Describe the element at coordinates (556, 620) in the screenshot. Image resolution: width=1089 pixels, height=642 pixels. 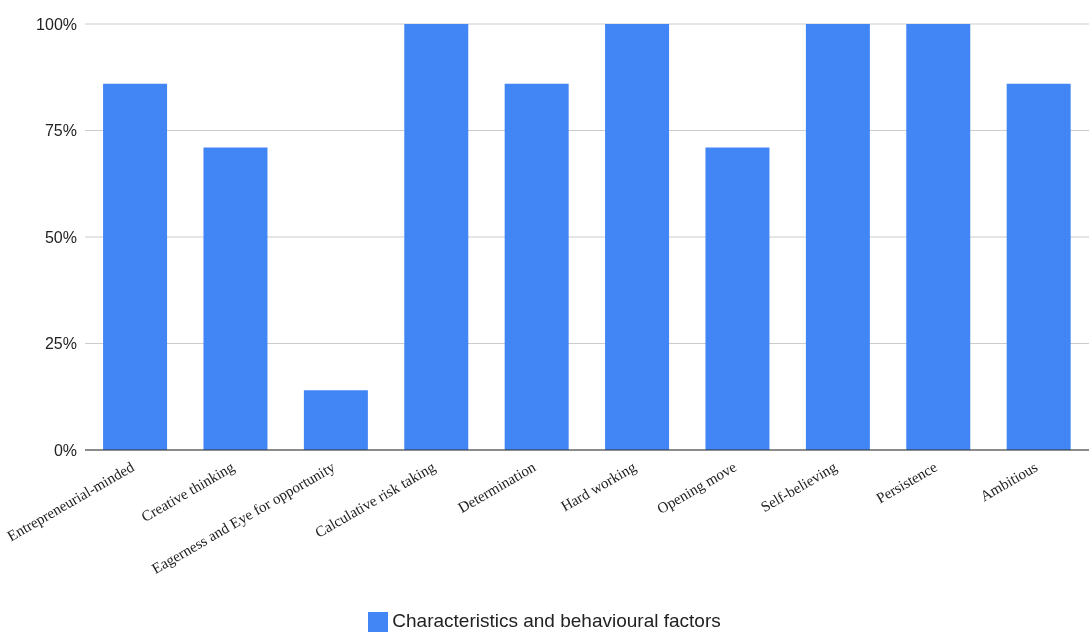
I see `legend-label: Characteristics and behavioural factors` at that location.